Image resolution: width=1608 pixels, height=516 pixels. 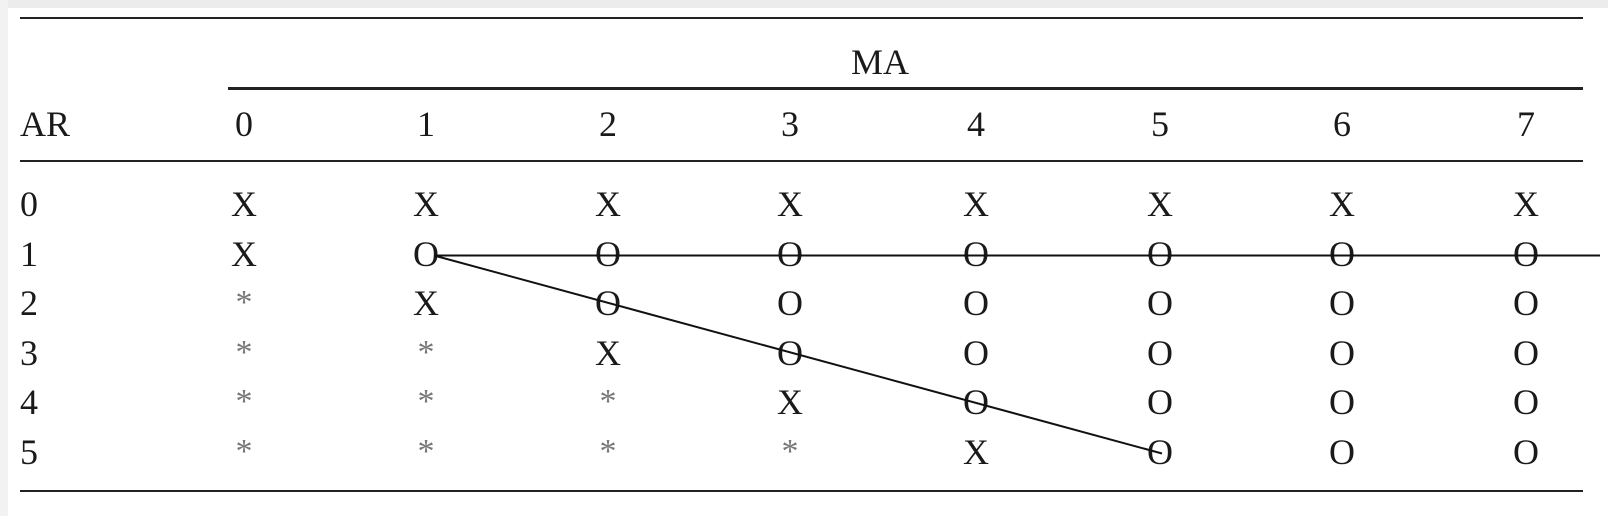 I want to click on left-border, so click(x=4, y=258).